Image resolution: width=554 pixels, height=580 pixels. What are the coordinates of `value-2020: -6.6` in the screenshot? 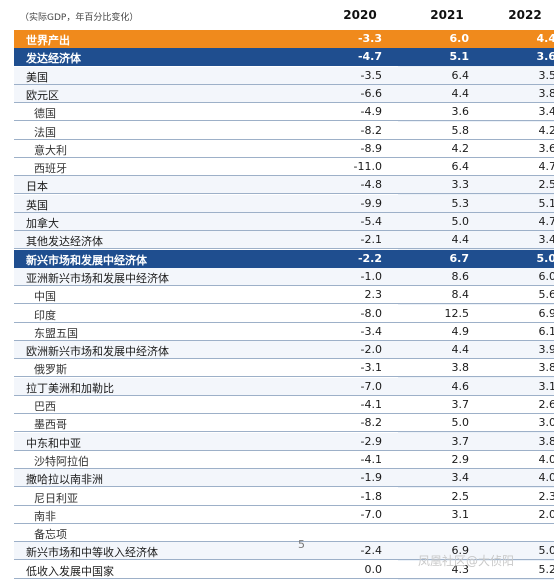 It's located at (371, 93).